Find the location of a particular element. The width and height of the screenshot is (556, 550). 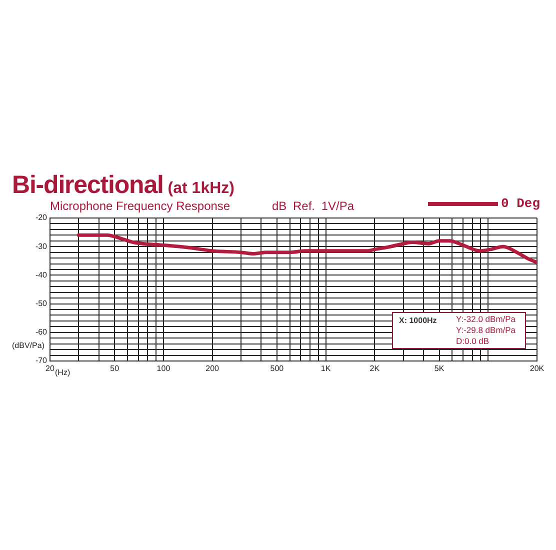

y-tick-label: -20 is located at coordinates (41, 217).